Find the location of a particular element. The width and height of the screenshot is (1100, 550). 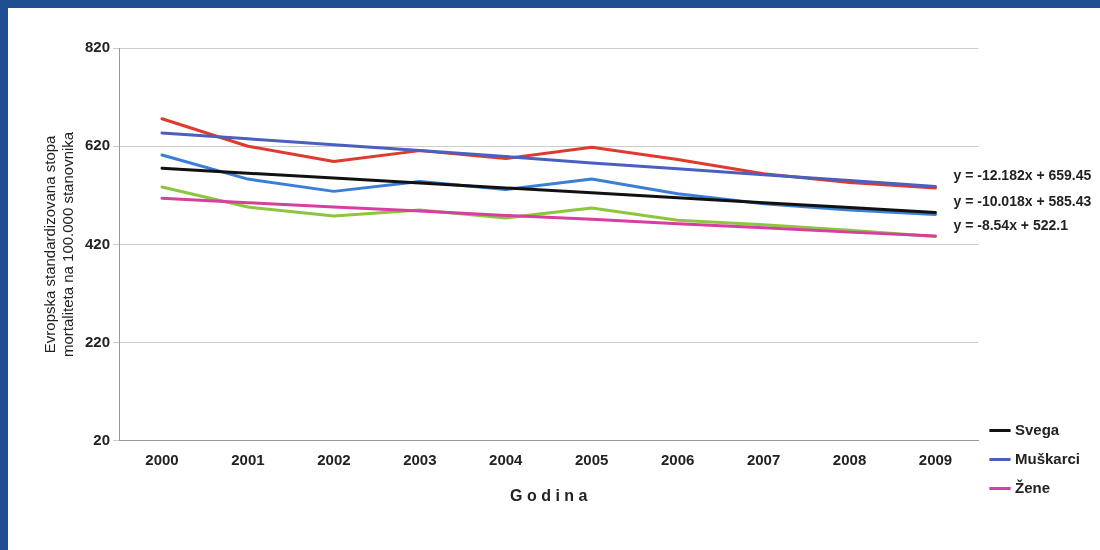

x-tick-label: 2007 is located at coordinates (763, 459).